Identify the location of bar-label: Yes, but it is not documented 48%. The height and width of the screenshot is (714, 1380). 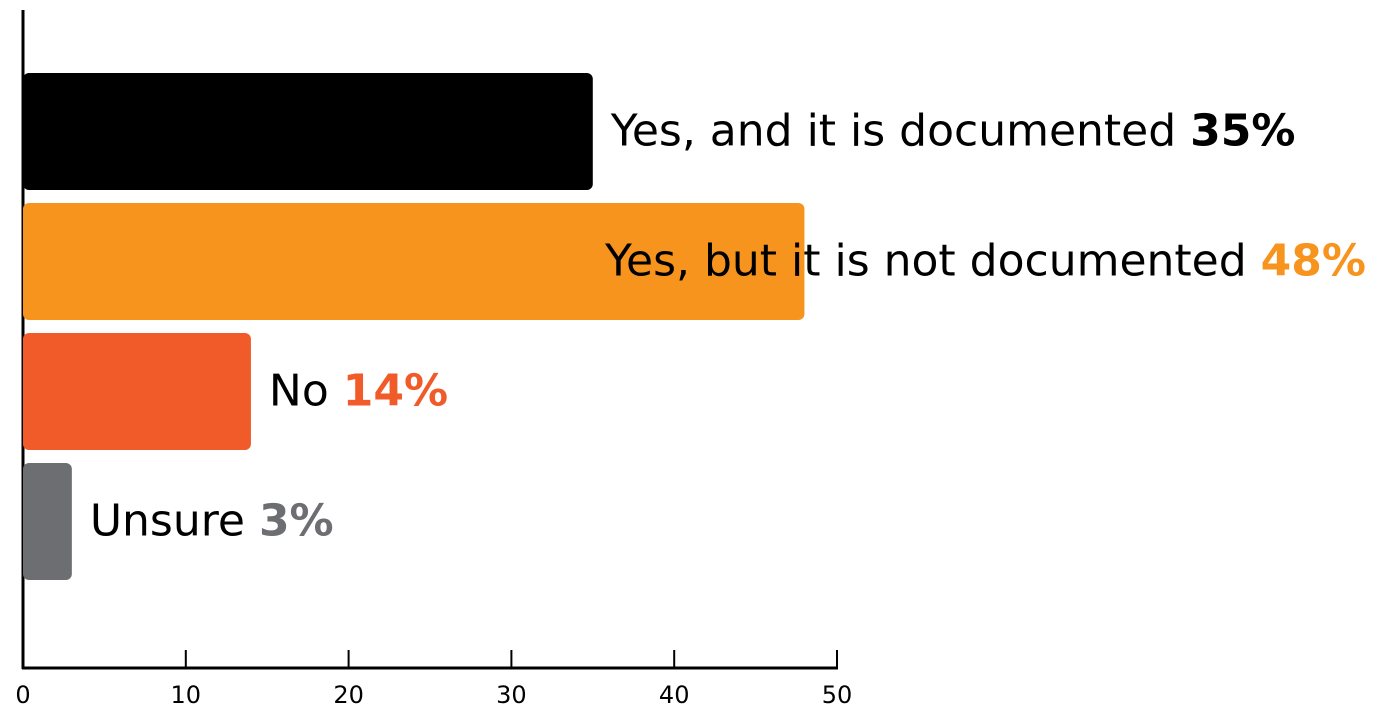
(985, 261).